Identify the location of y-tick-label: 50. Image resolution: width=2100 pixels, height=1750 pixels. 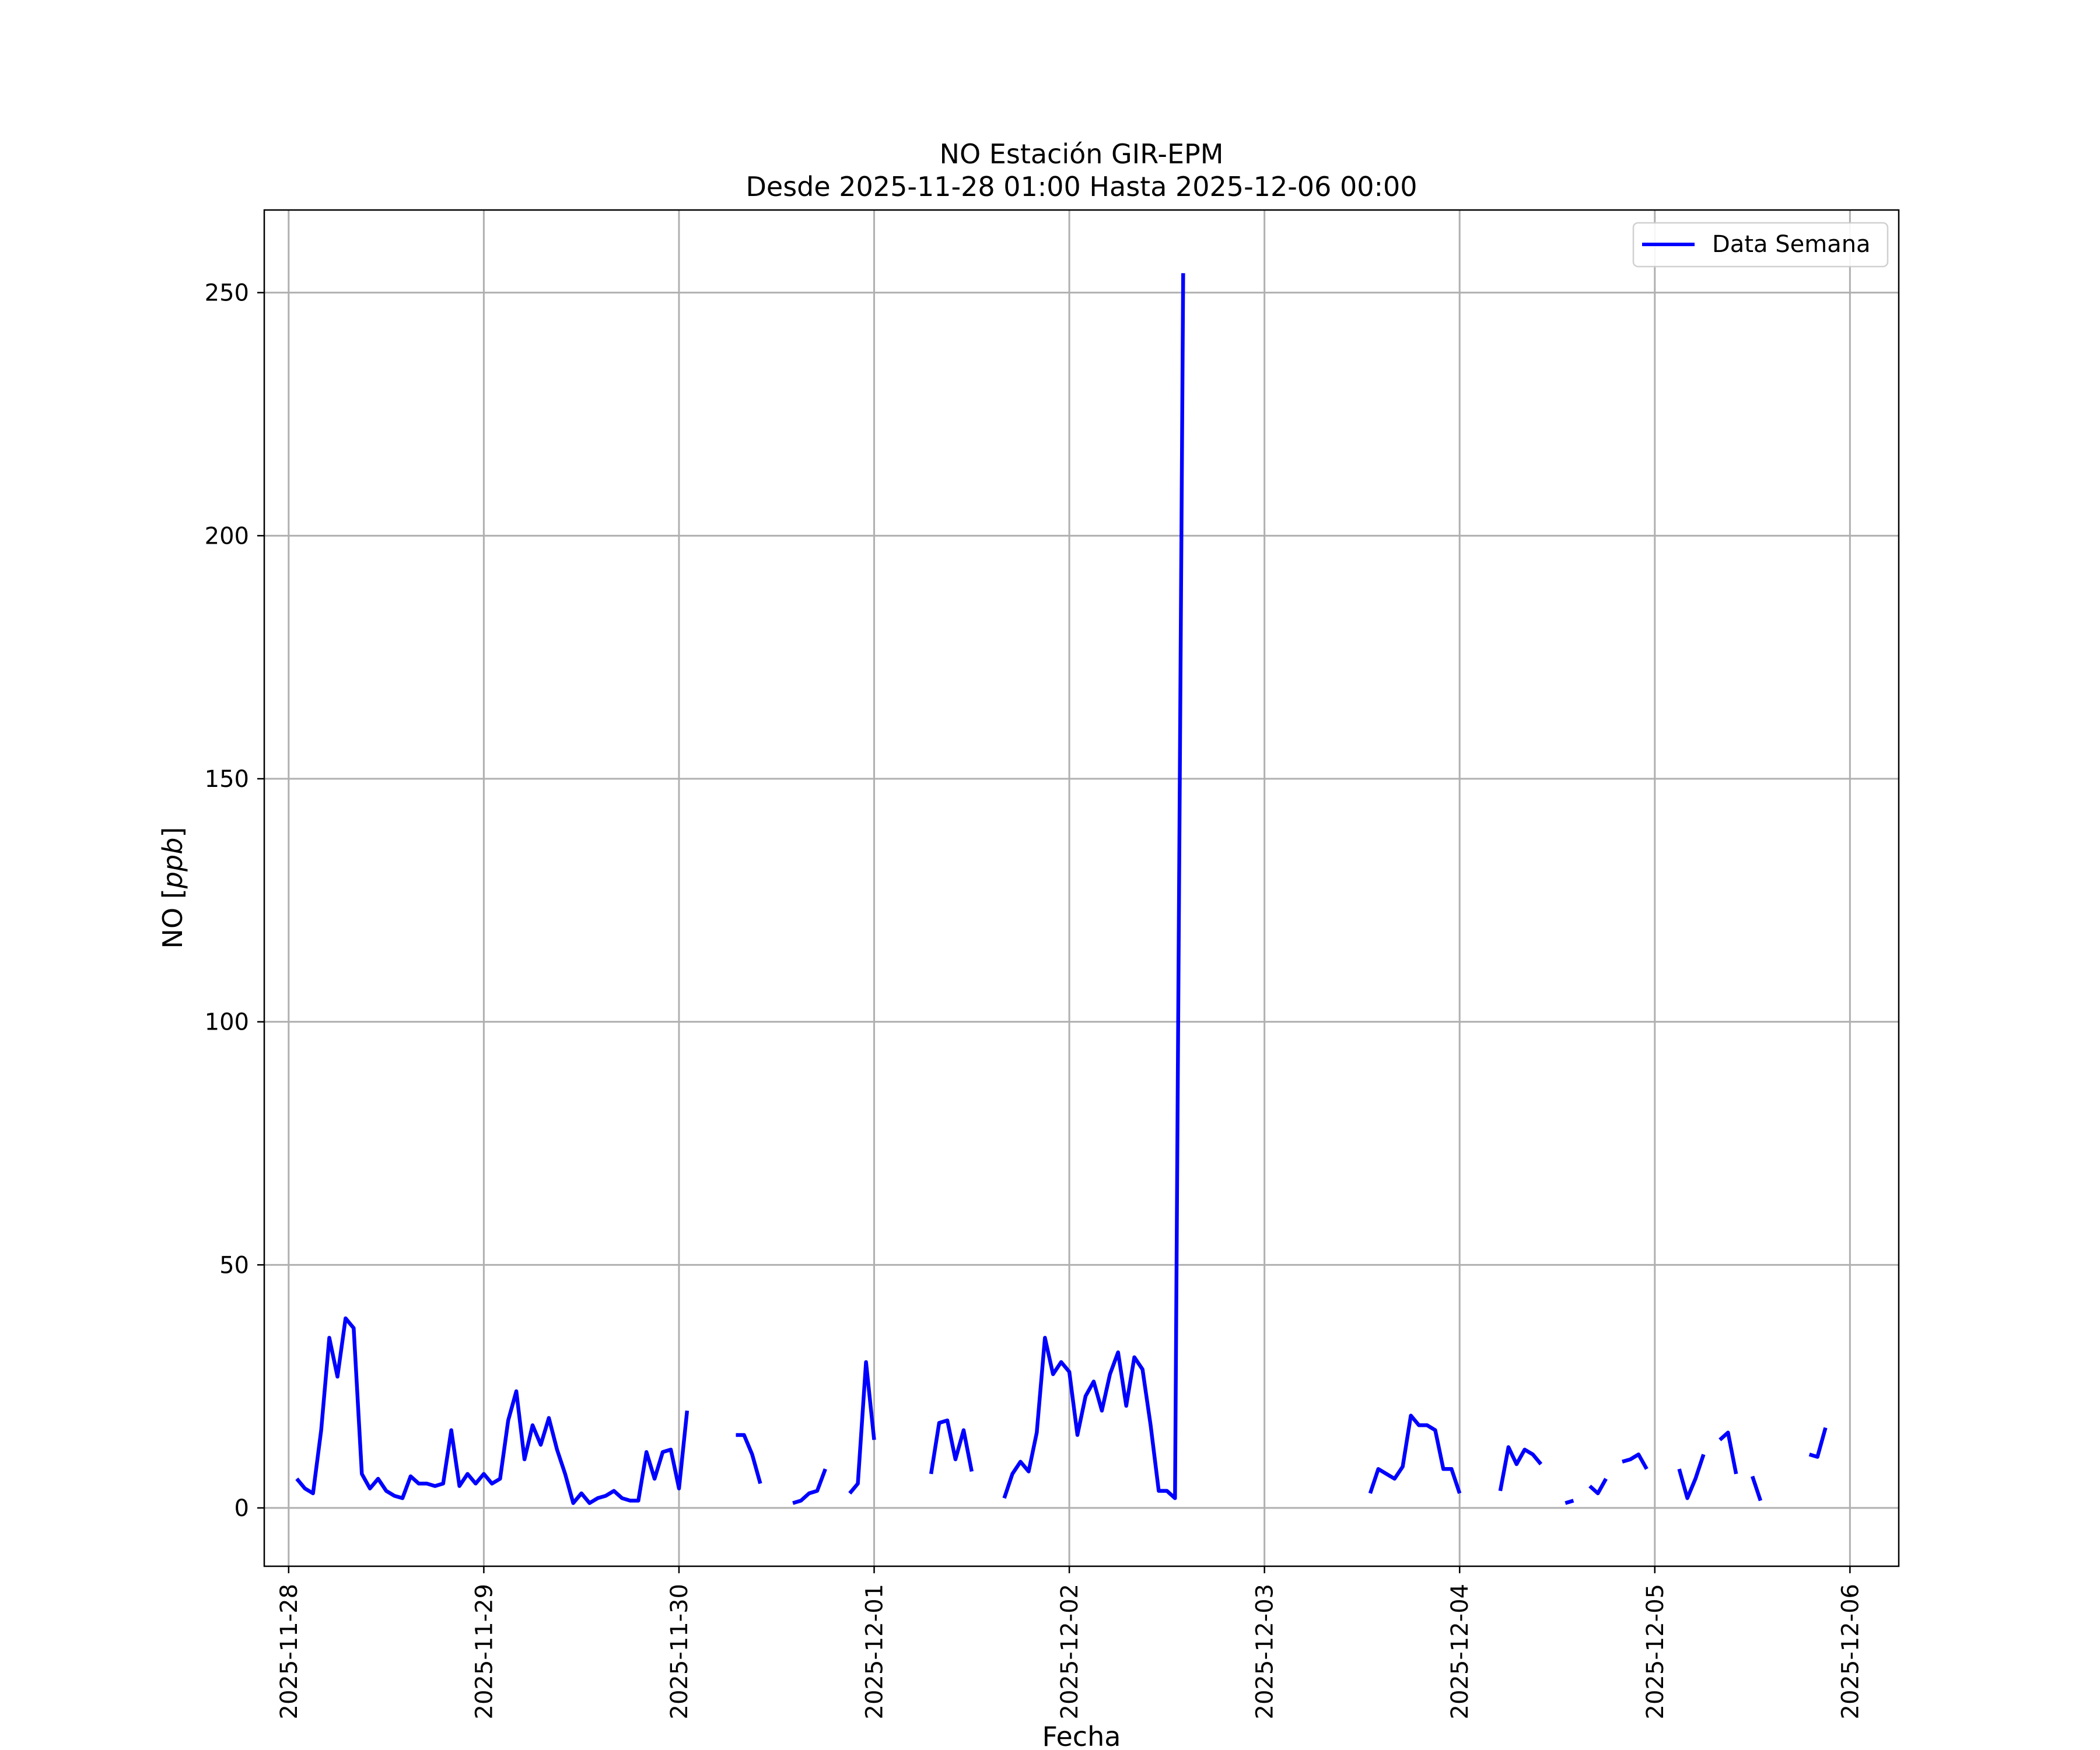
(234, 1265).